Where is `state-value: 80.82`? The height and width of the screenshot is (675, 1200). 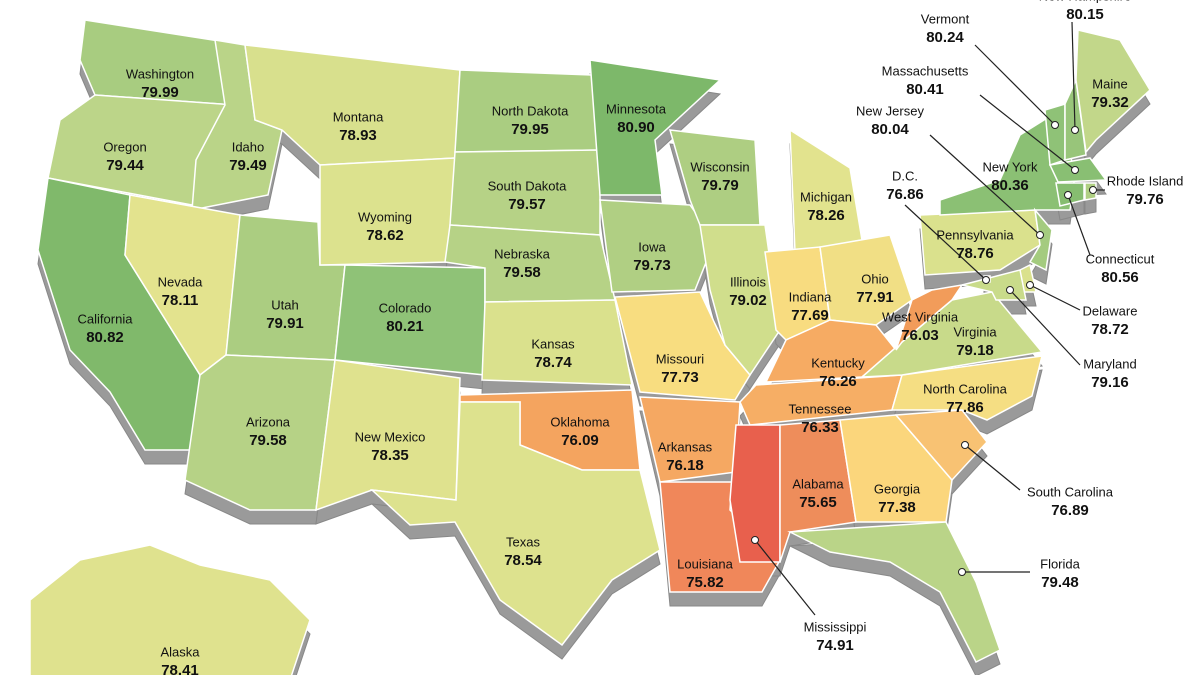 state-value: 80.82 is located at coordinates (105, 337).